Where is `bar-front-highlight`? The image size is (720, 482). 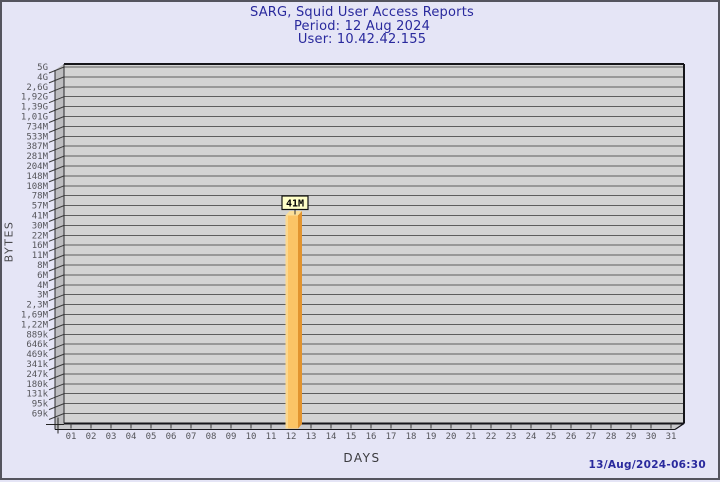 bar-front-highlight is located at coordinates (286, 322).